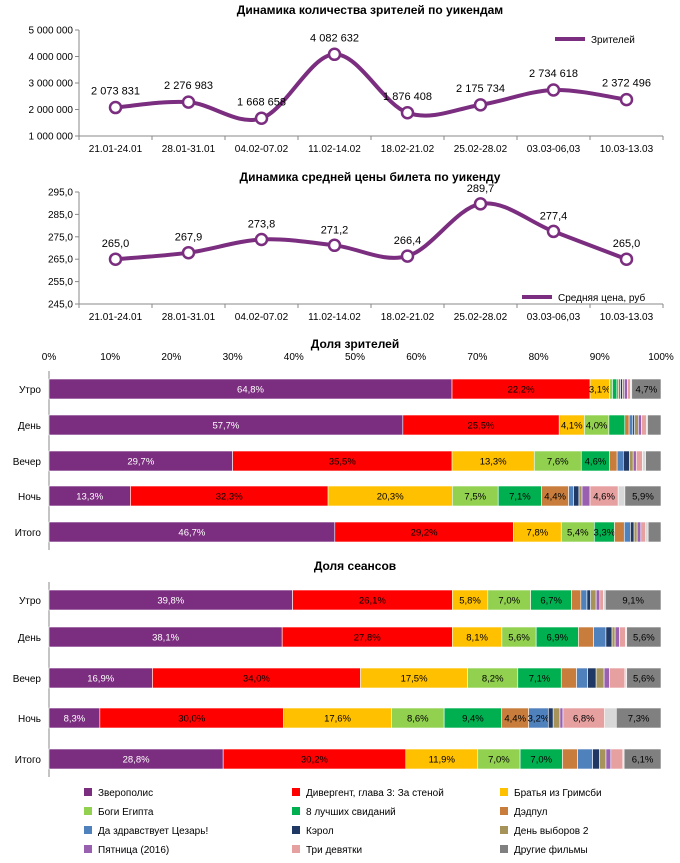  I want to click on data-label: 2 734 618, so click(553, 74).